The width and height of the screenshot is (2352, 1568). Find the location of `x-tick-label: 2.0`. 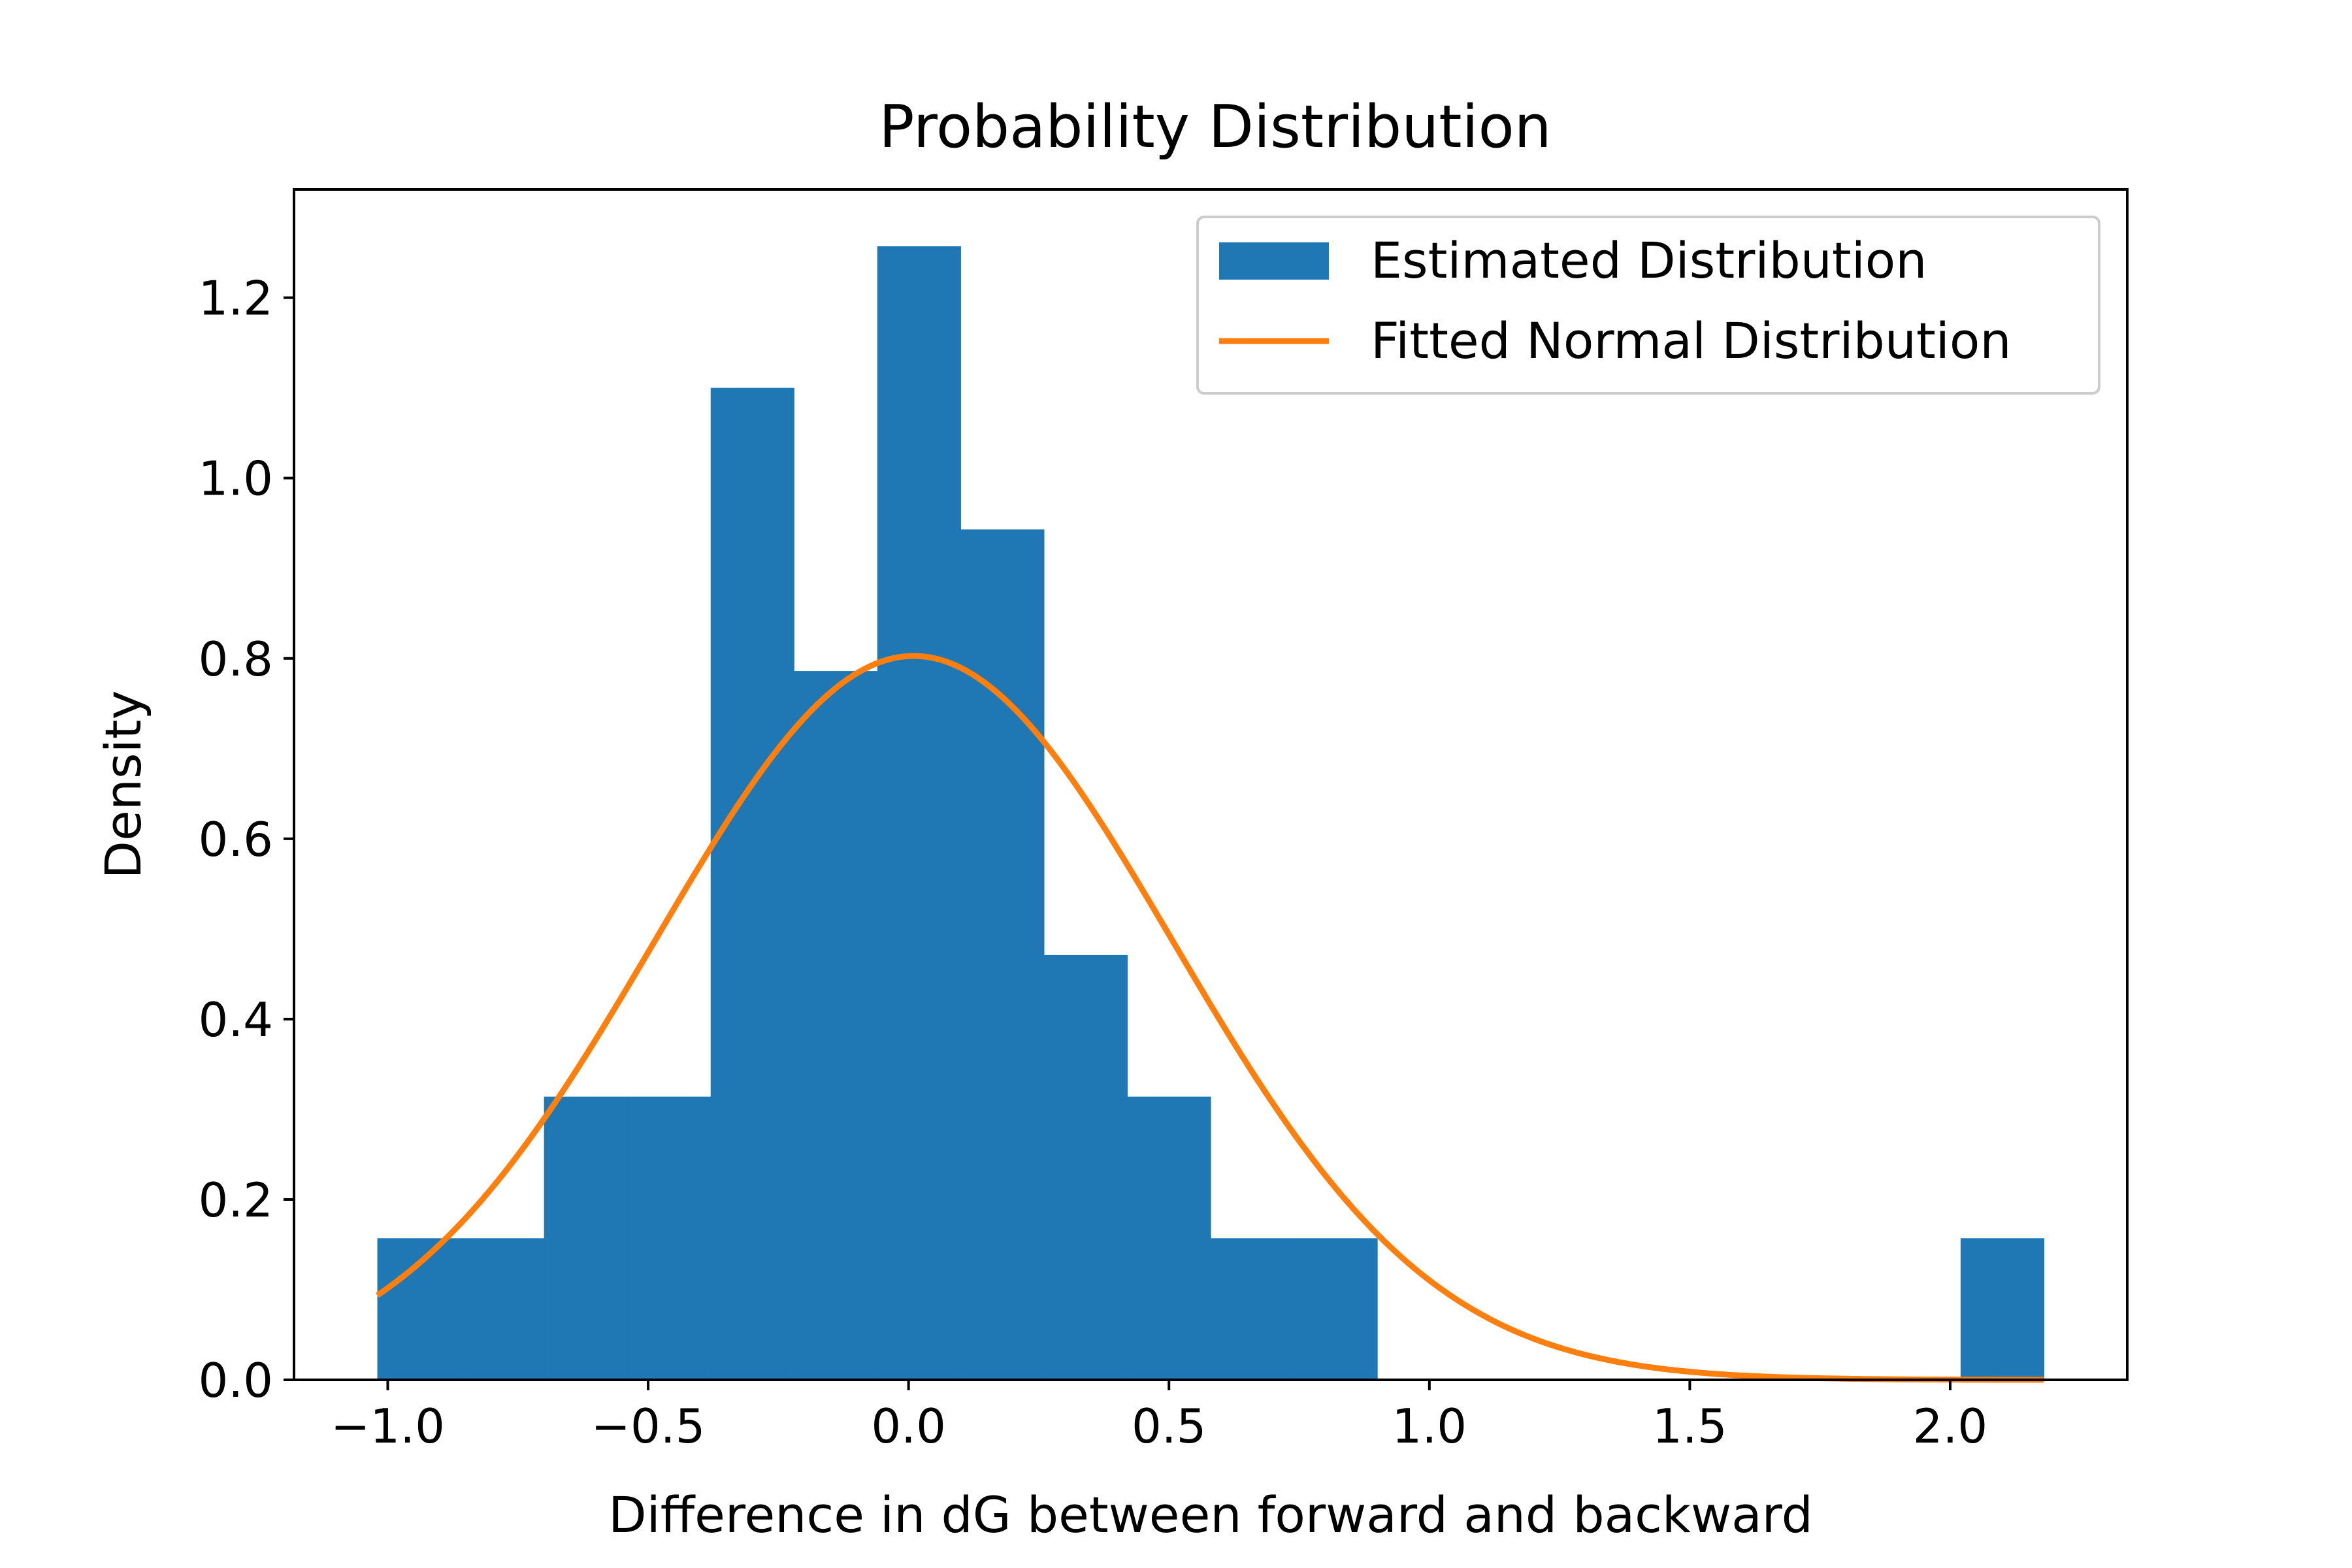

x-tick-label: 2.0 is located at coordinates (1950, 1426).